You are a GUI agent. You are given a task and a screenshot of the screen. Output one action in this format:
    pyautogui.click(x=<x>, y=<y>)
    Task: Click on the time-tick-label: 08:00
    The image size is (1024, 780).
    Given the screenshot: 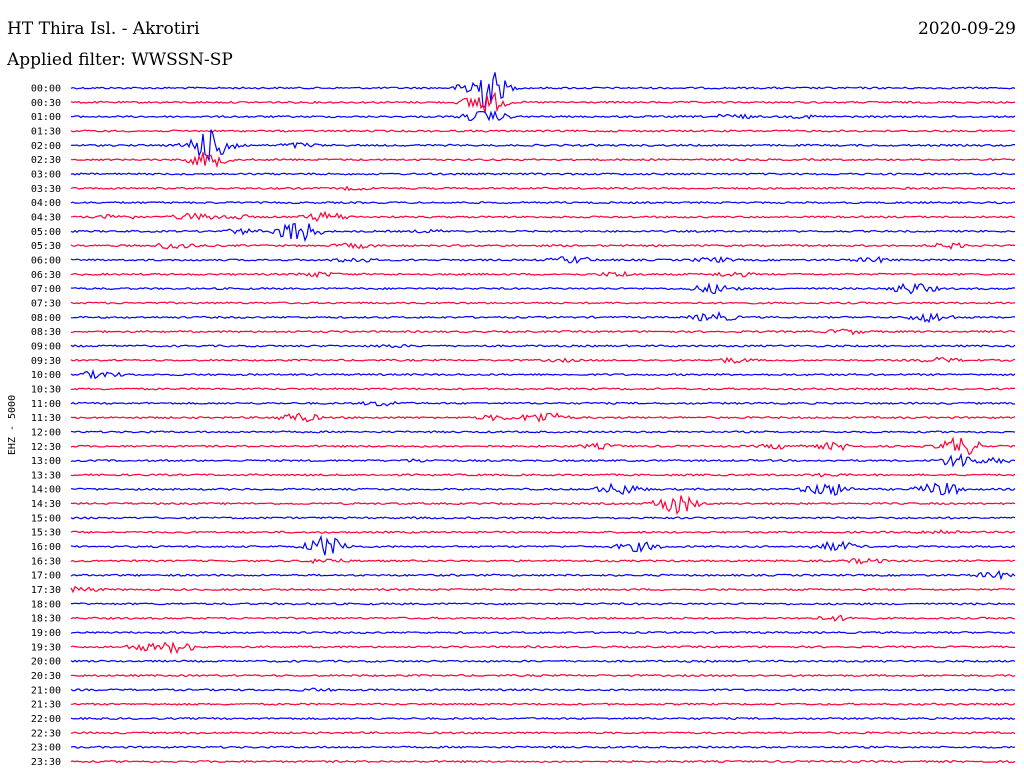 What is the action you would take?
    pyautogui.click(x=46, y=318)
    